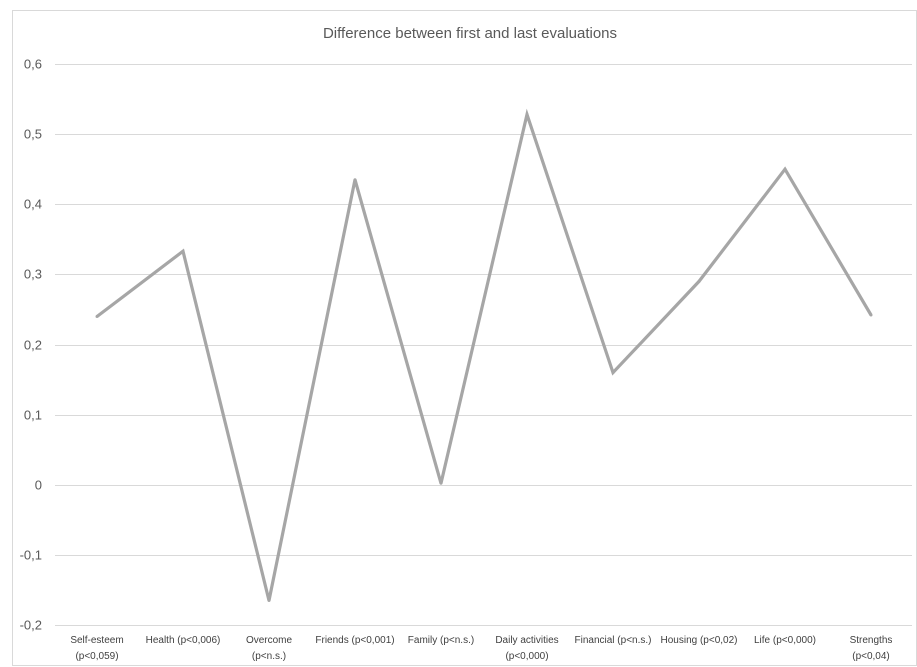  I want to click on x-category-label: Housing (p<0,02), so click(699, 640).